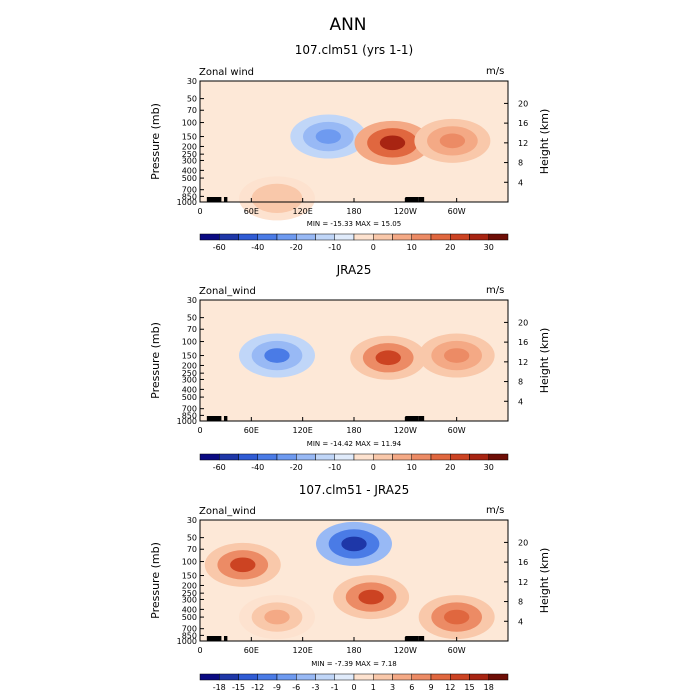 The width and height of the screenshot is (700, 700). I want to click on y-tick-label: 50, so click(192, 99).